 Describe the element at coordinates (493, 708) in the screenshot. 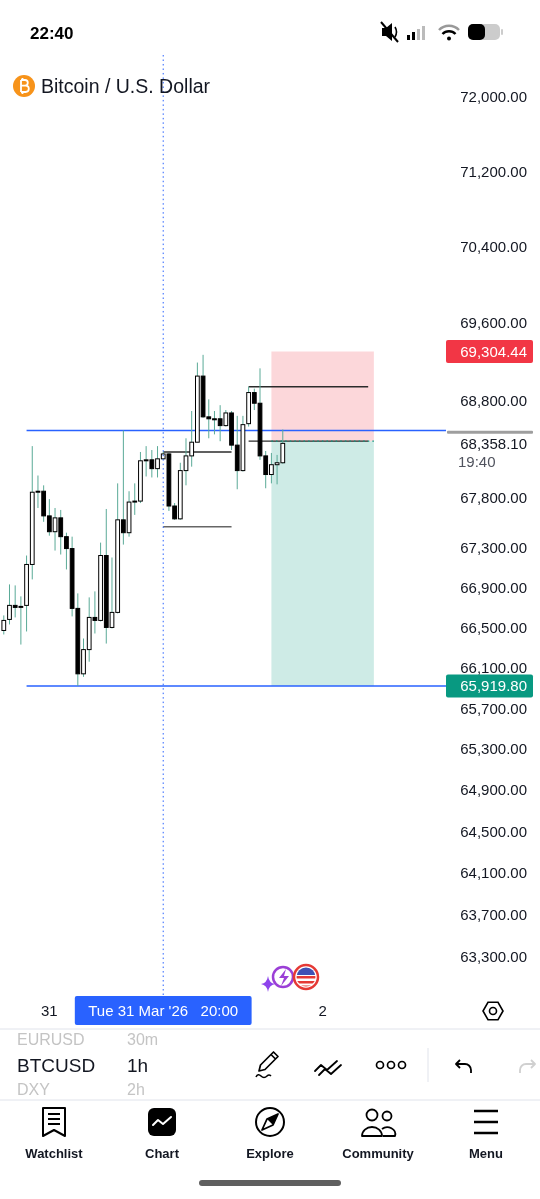

I see `y-tick-label: 65,700.00` at that location.